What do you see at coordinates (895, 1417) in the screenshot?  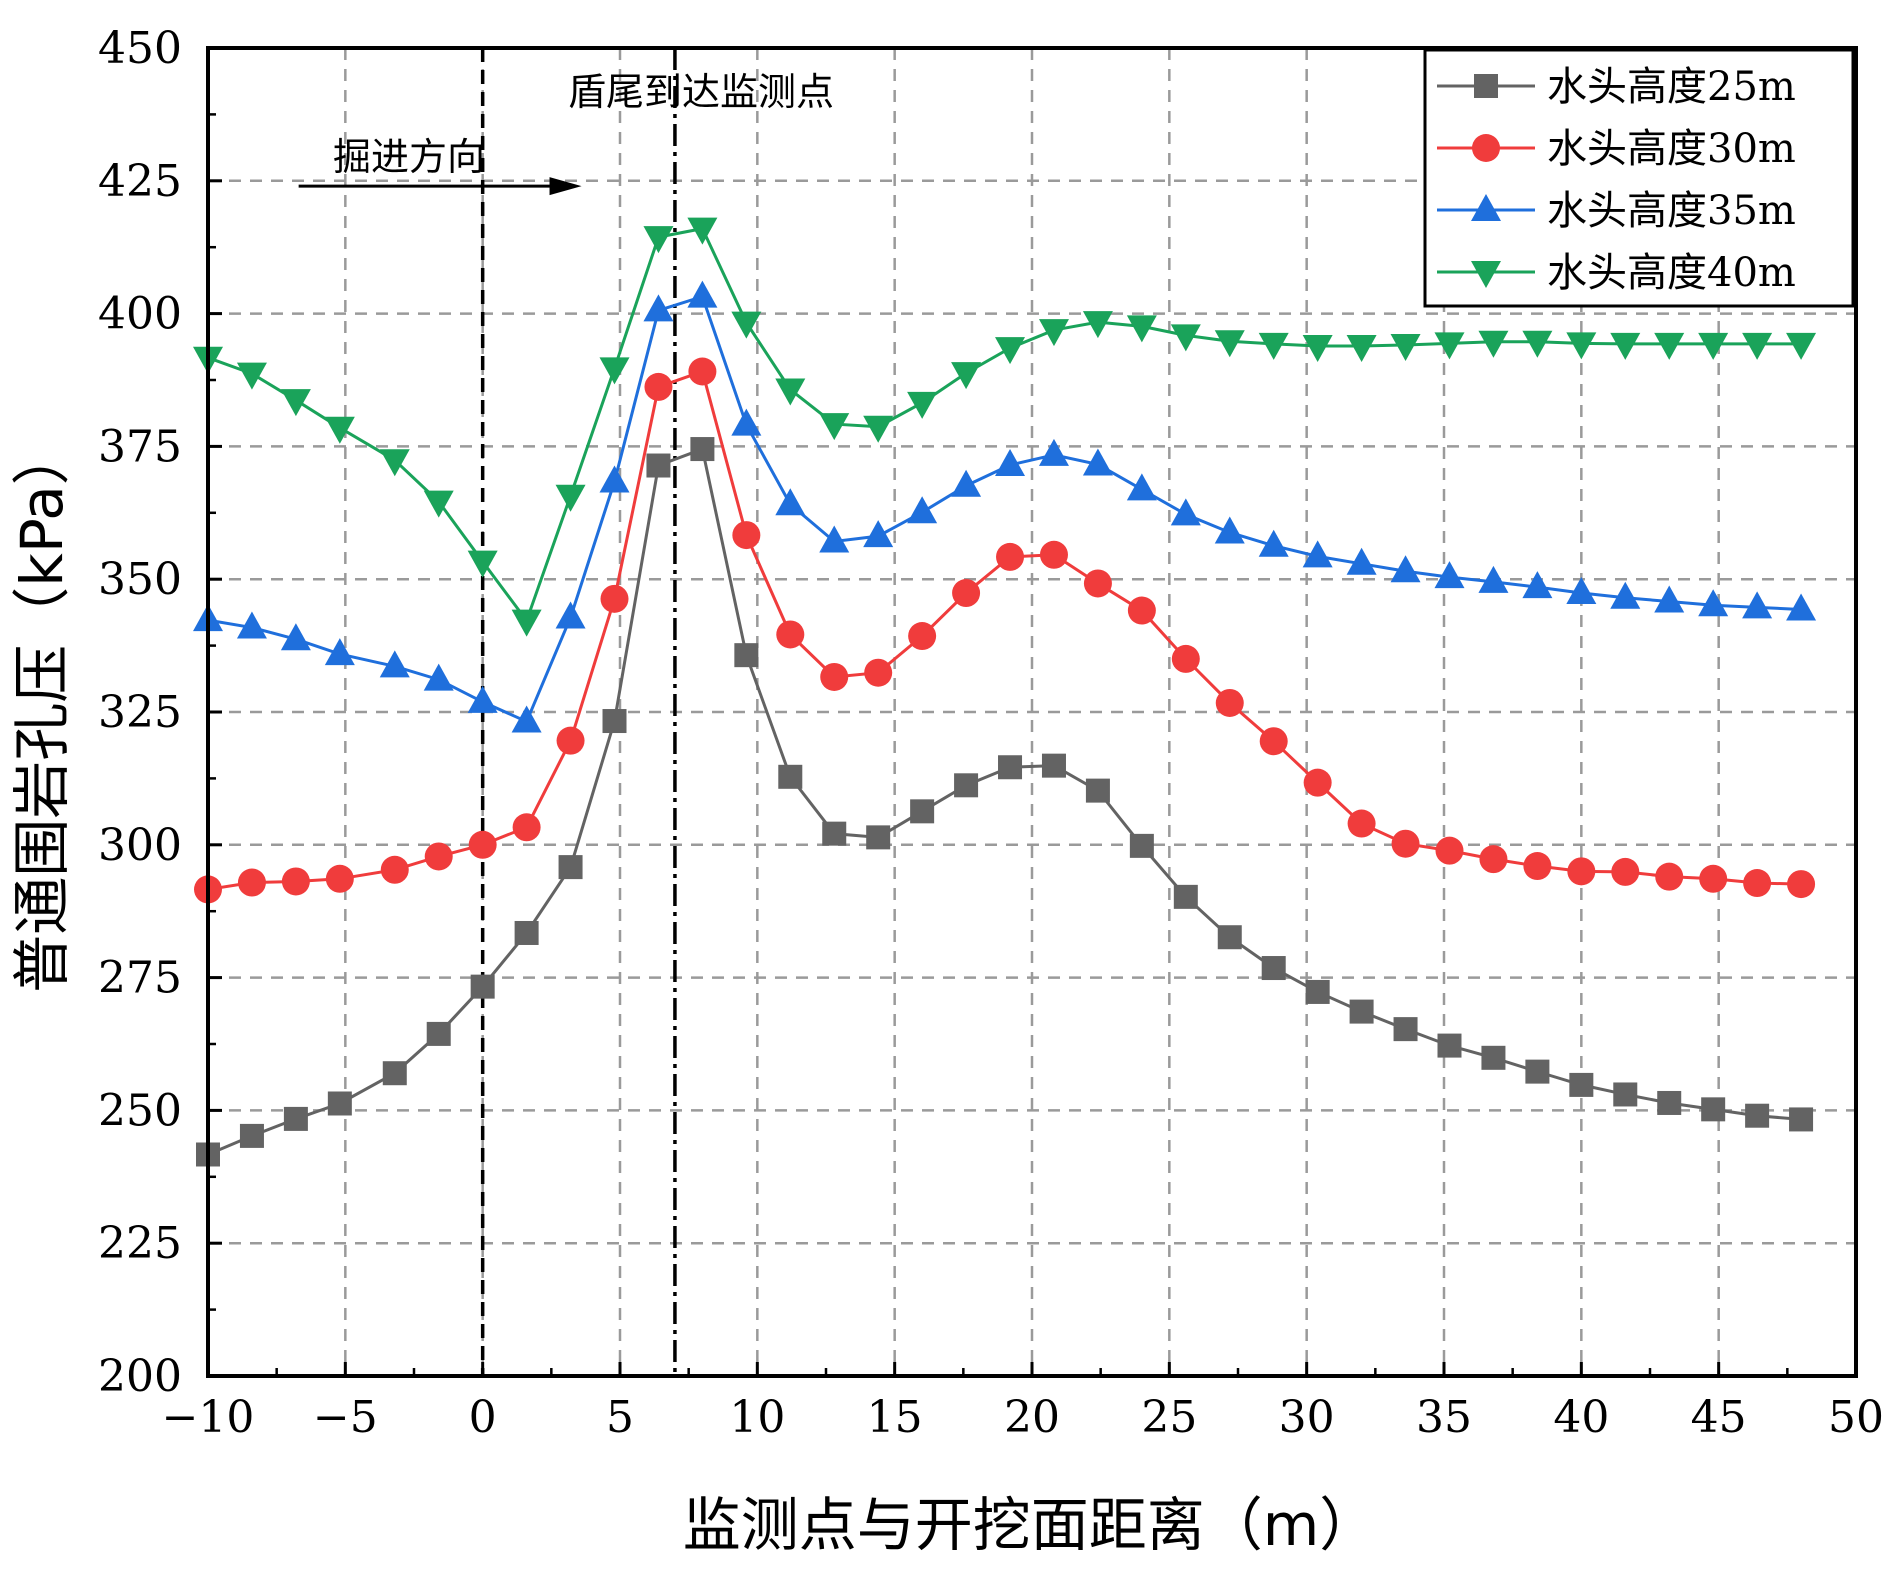 I see `x-tick-label: 15` at bounding box center [895, 1417].